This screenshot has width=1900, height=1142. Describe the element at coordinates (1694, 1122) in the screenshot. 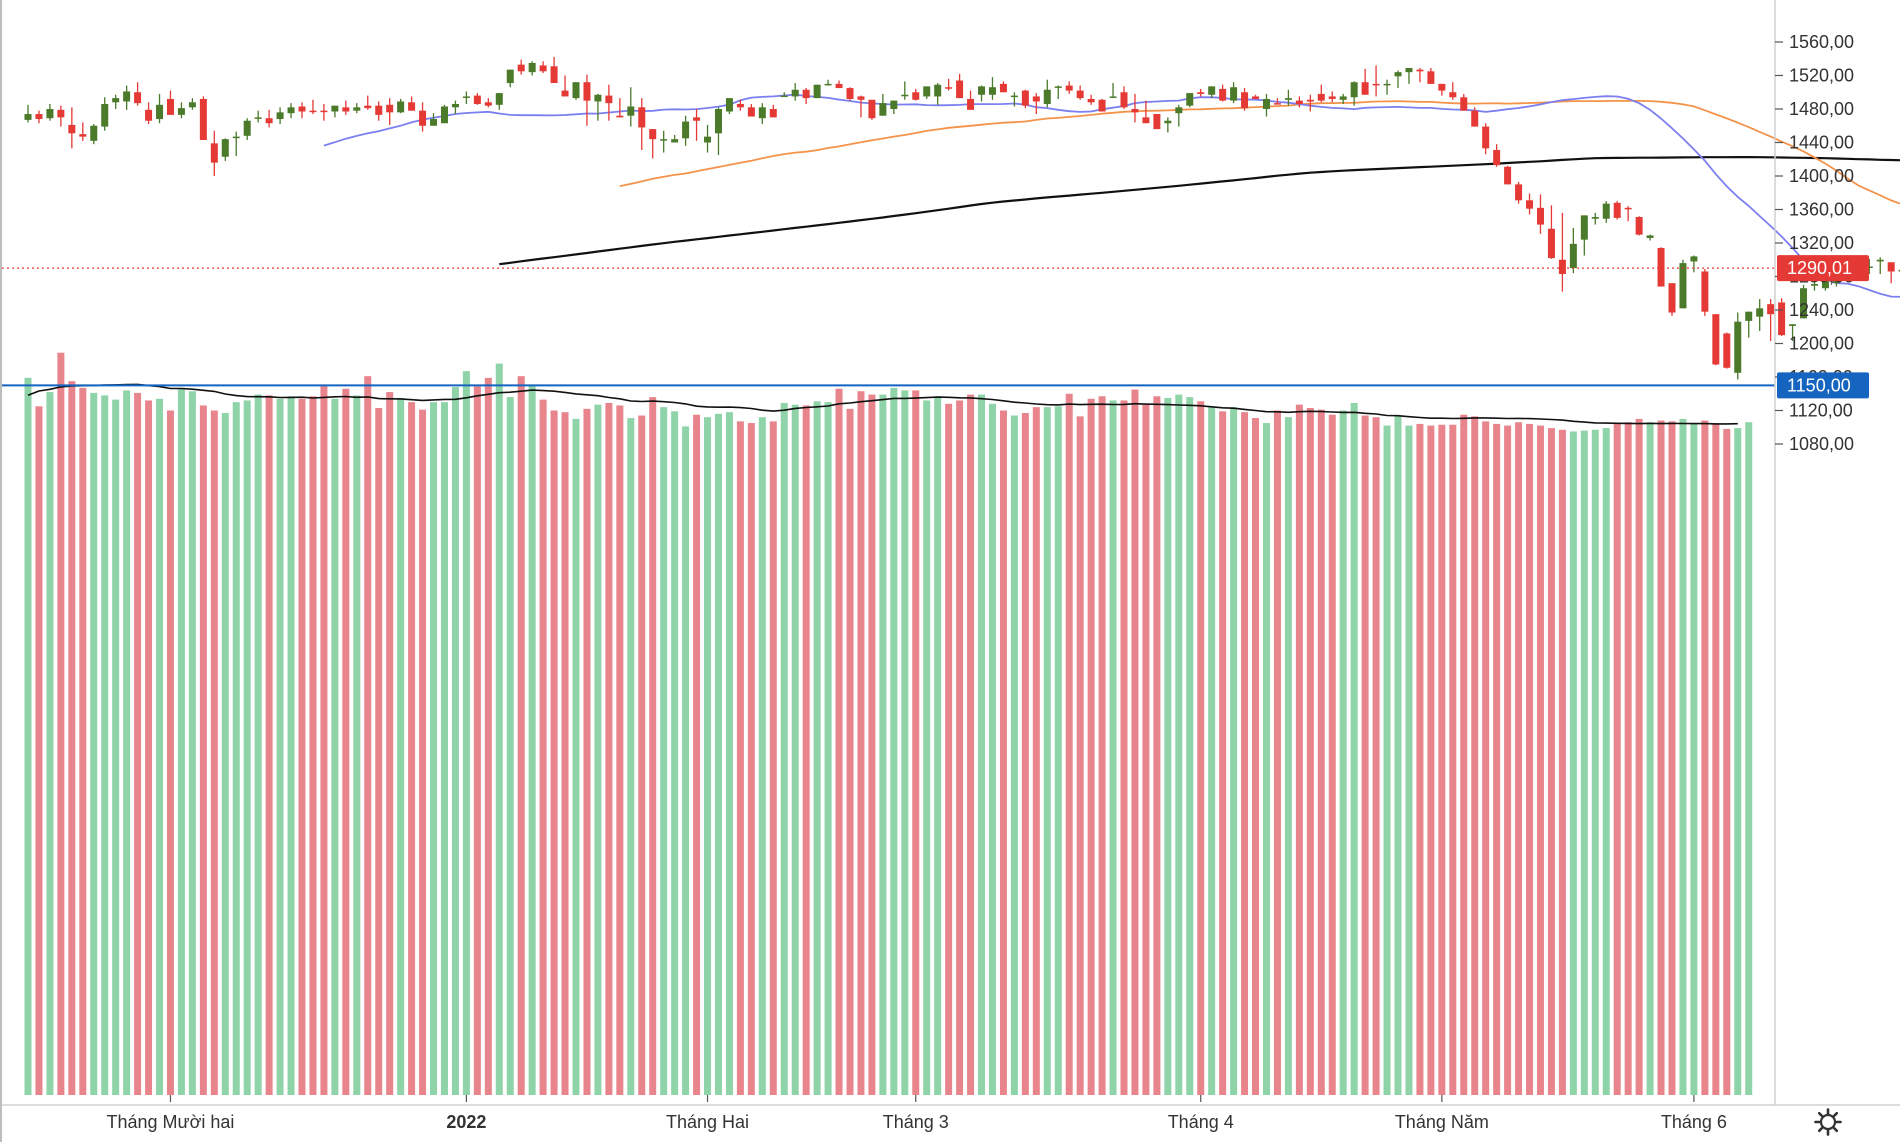

I see `time-tick-label: Tháng 6` at that location.